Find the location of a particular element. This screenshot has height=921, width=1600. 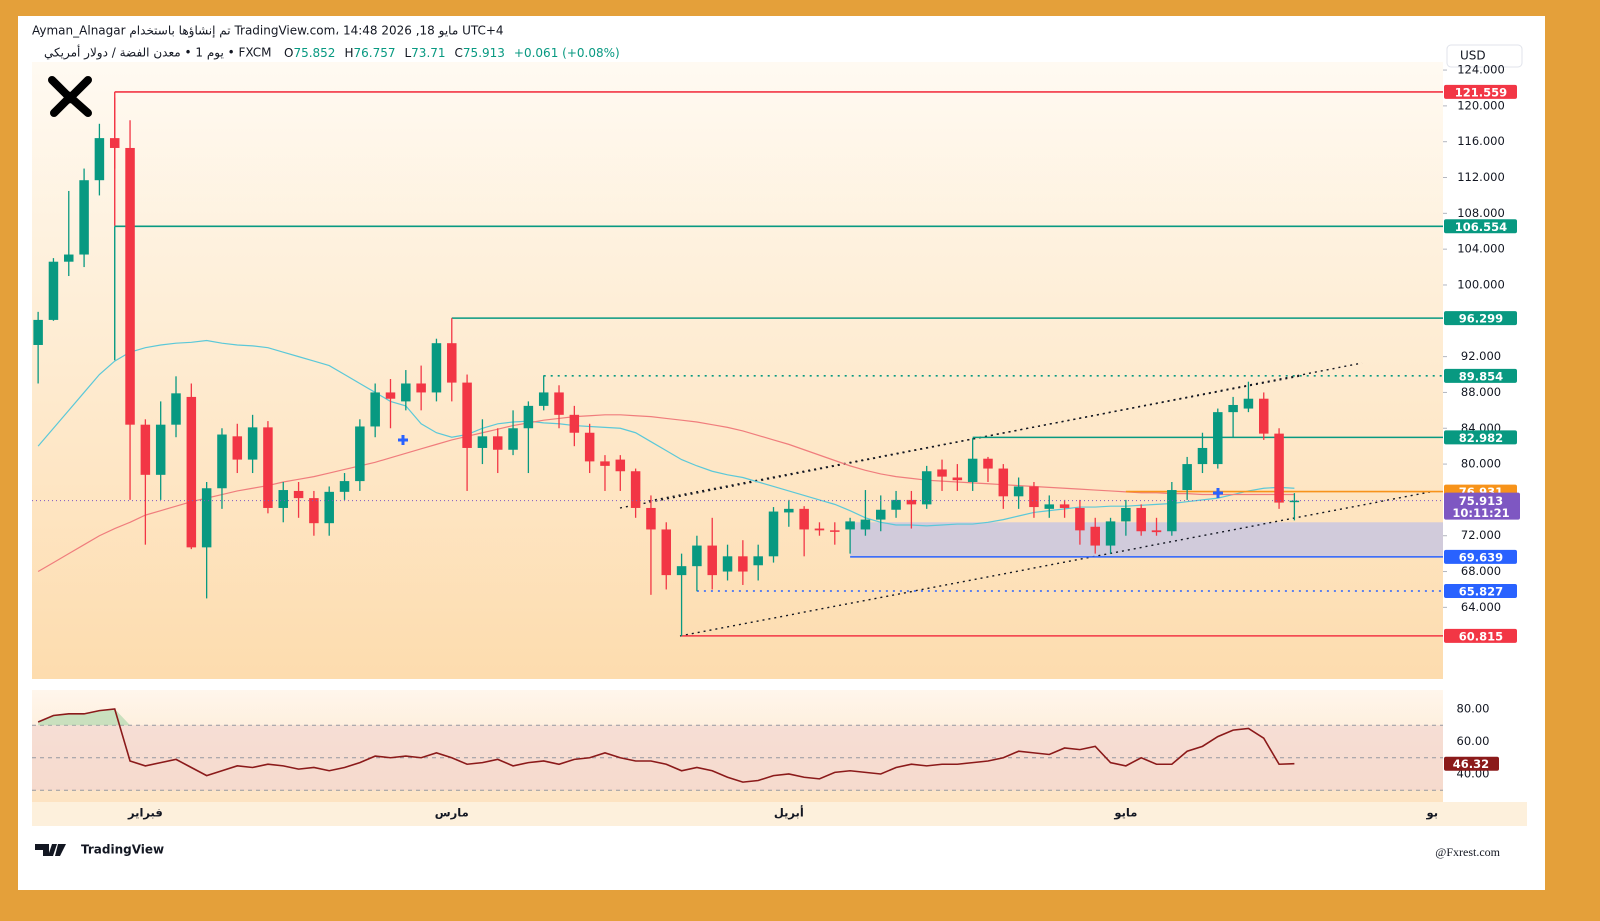

ohlc-value: 76.757 is located at coordinates (374, 53).